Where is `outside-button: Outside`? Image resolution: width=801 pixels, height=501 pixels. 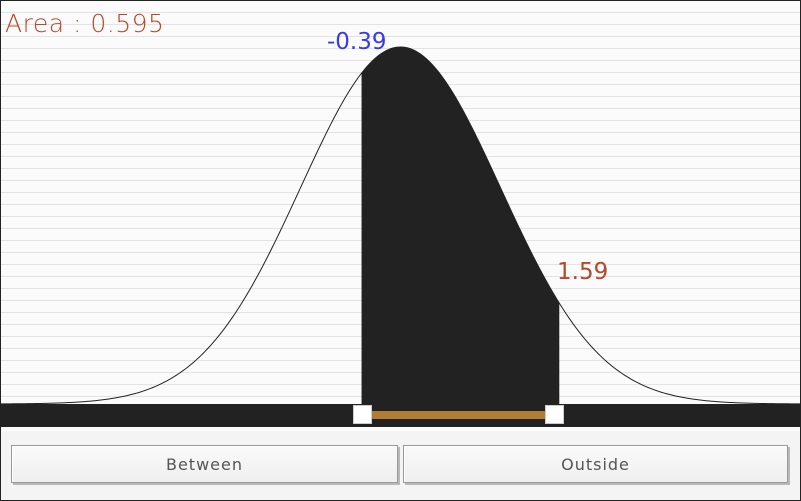 outside-button: Outside is located at coordinates (595, 464).